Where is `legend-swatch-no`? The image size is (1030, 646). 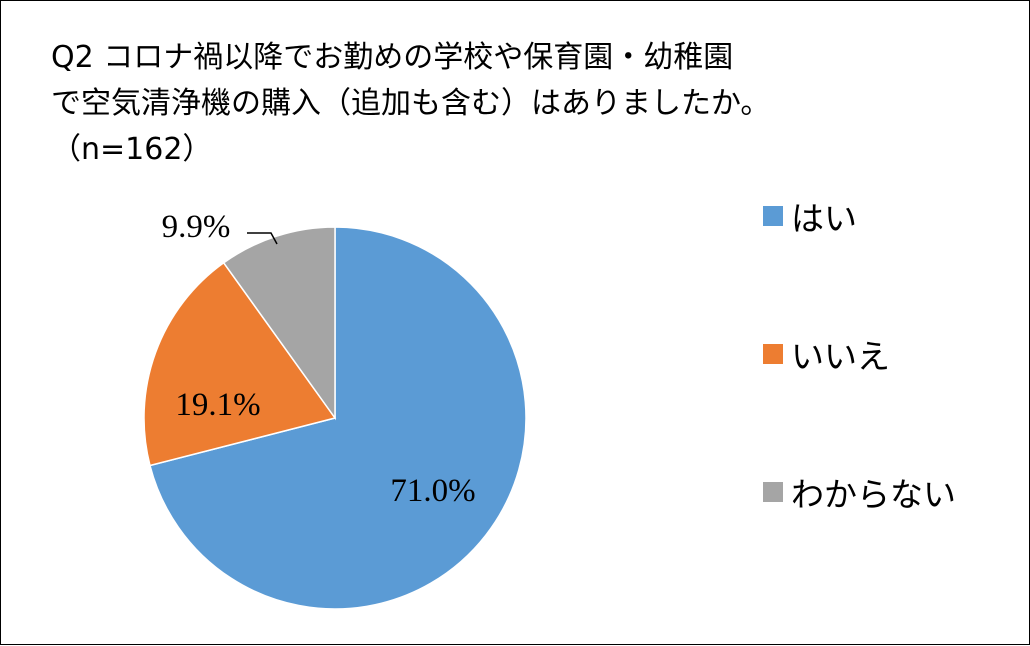
legend-swatch-no is located at coordinates (773, 354).